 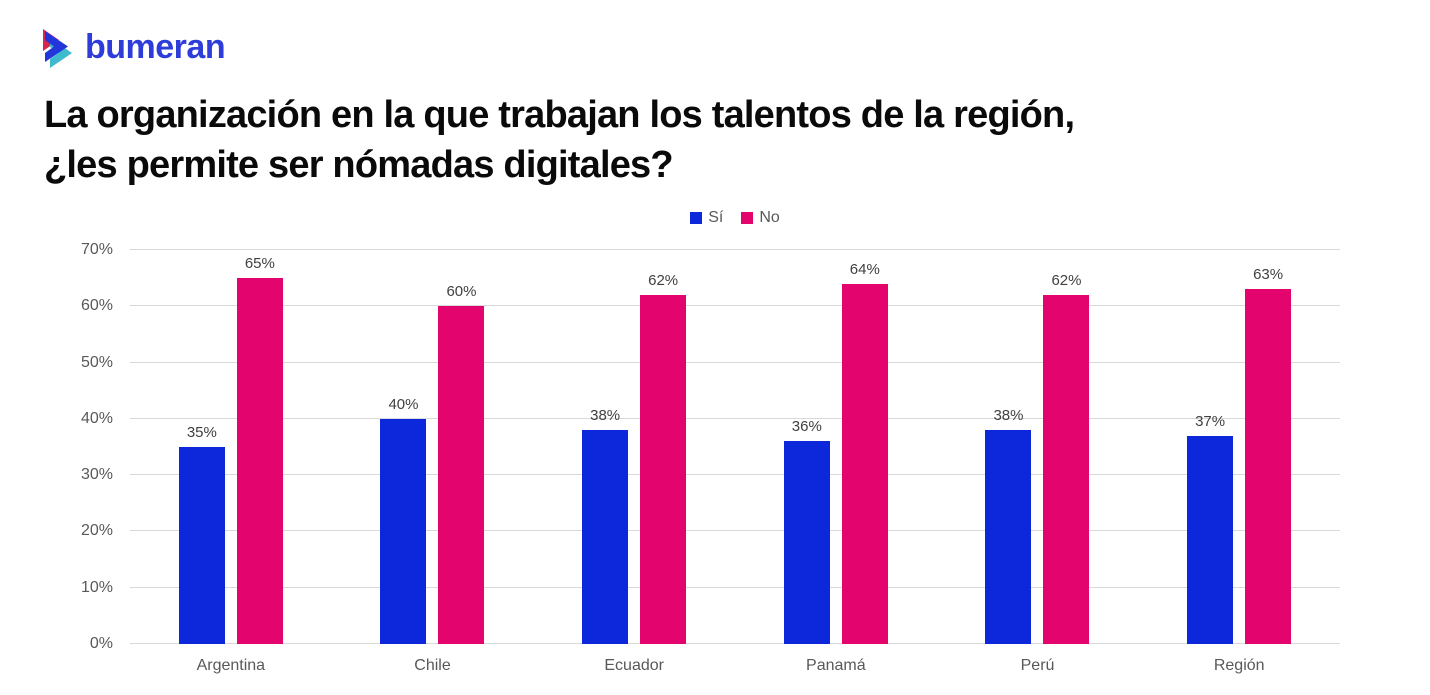 I want to click on bar-sí-ecuador: 38%, so click(x=605, y=525).